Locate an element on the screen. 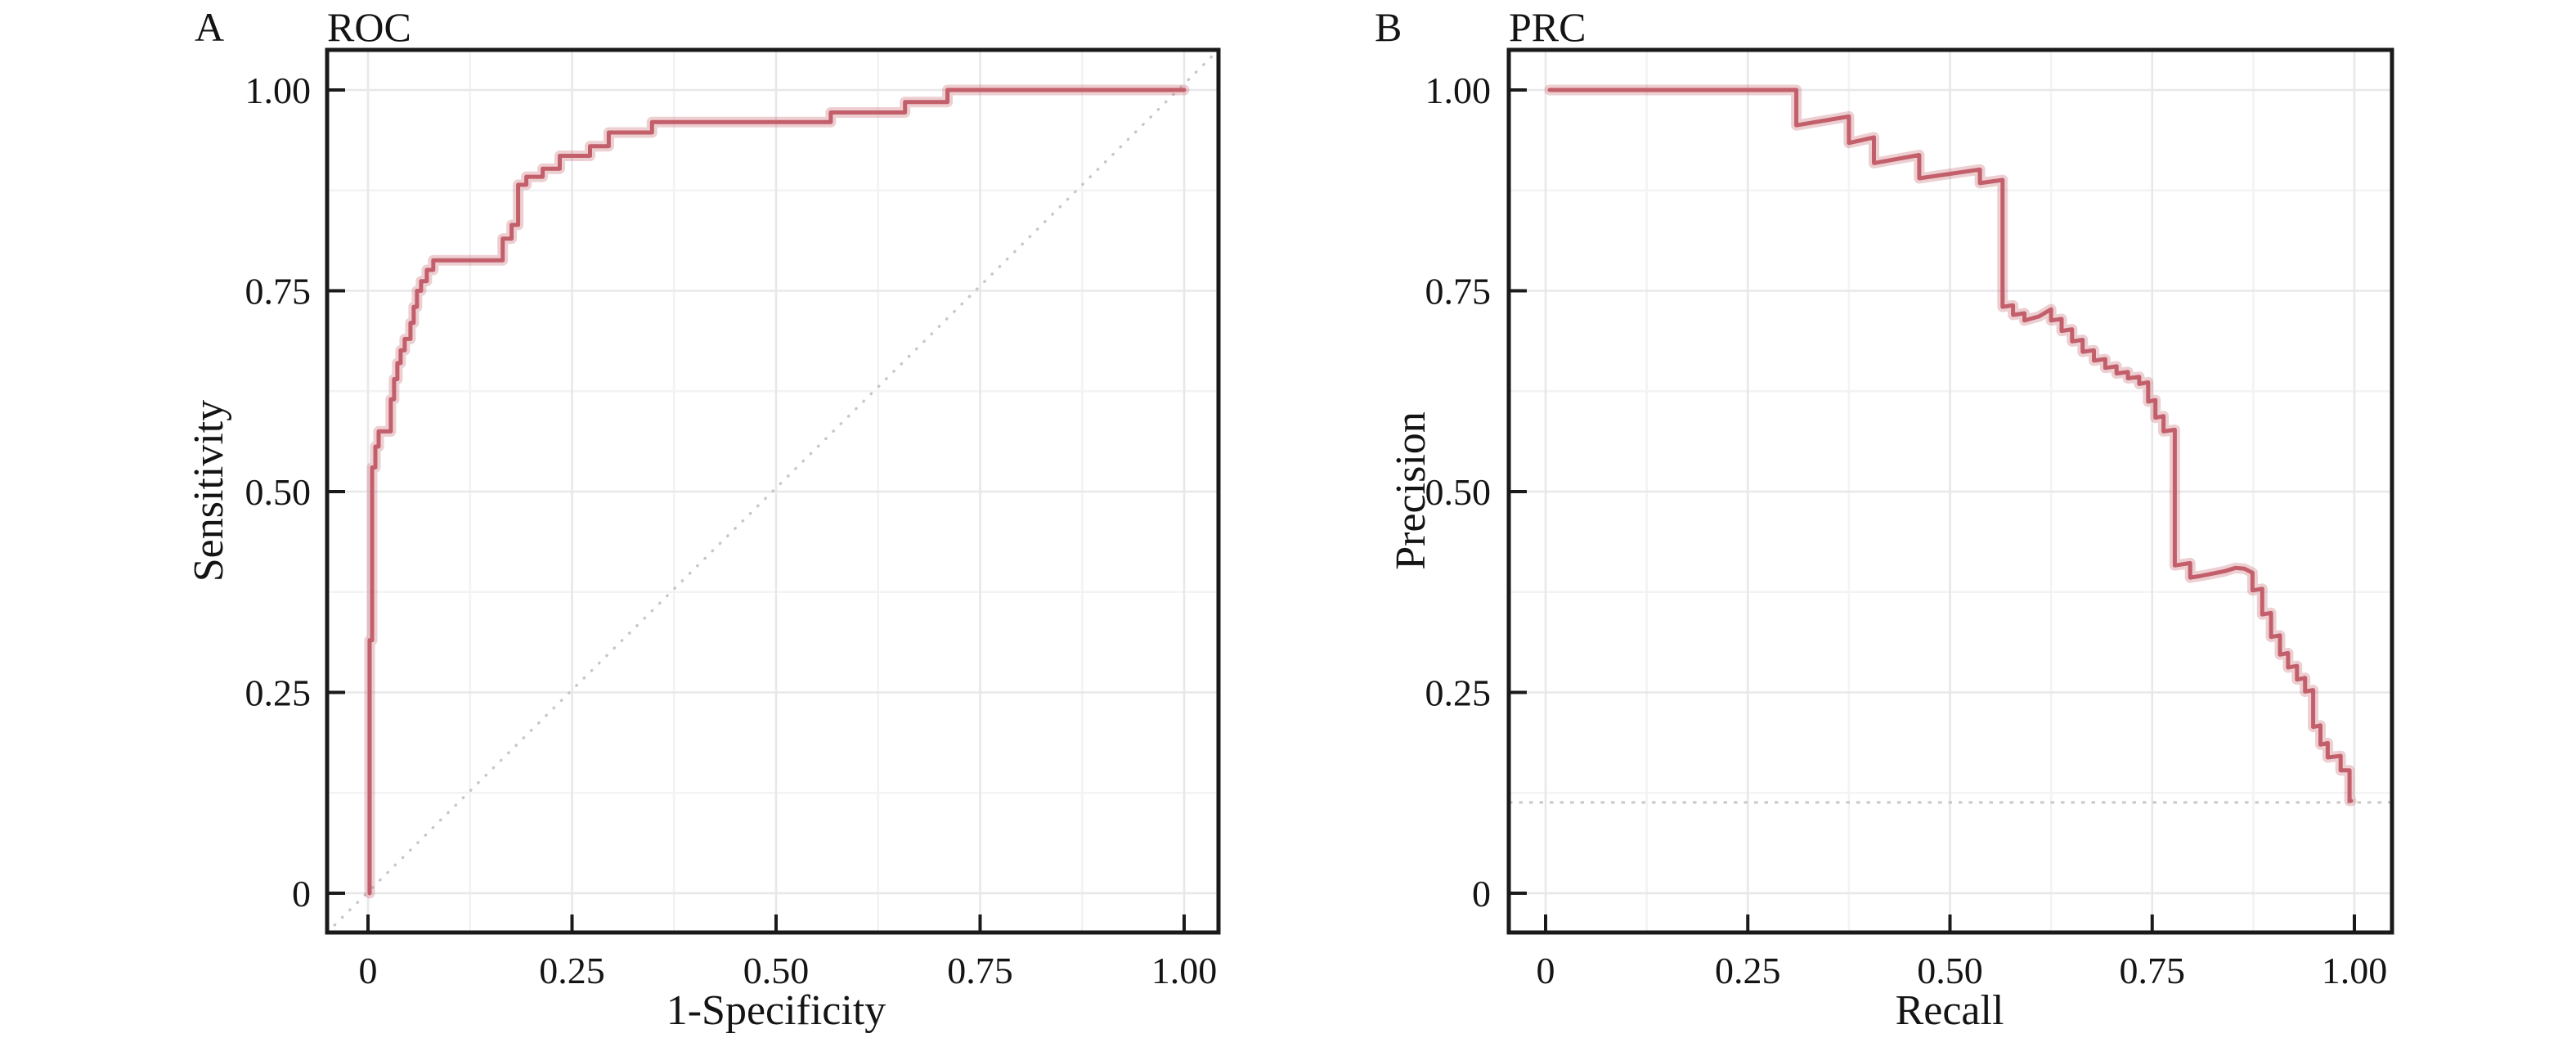  panel-label: A is located at coordinates (210, 27).